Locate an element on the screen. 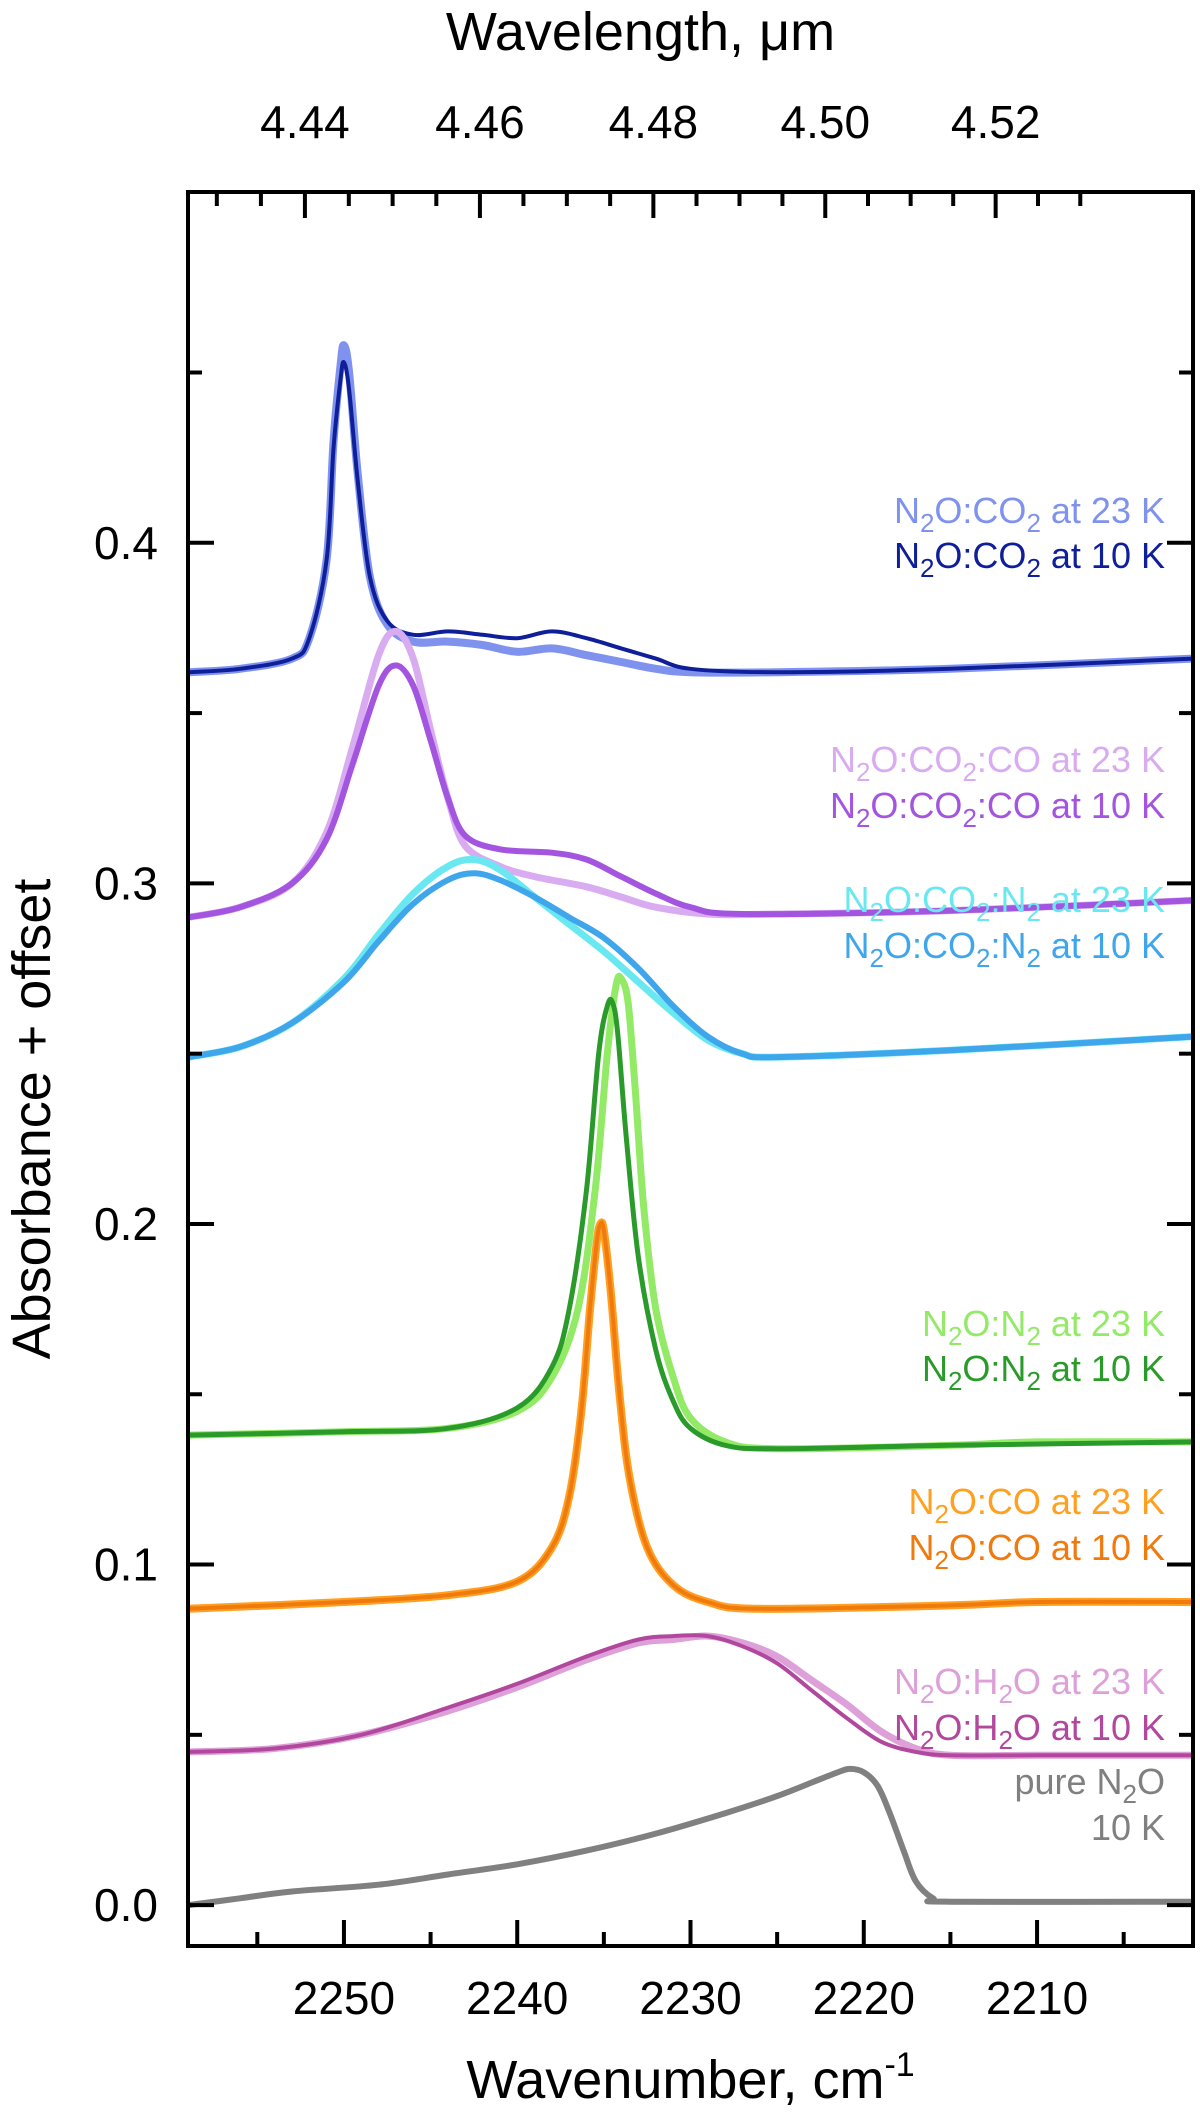 This screenshot has width=1200, height=2123. series-label-pure: pure N2O is located at coordinates (1089, 1785).